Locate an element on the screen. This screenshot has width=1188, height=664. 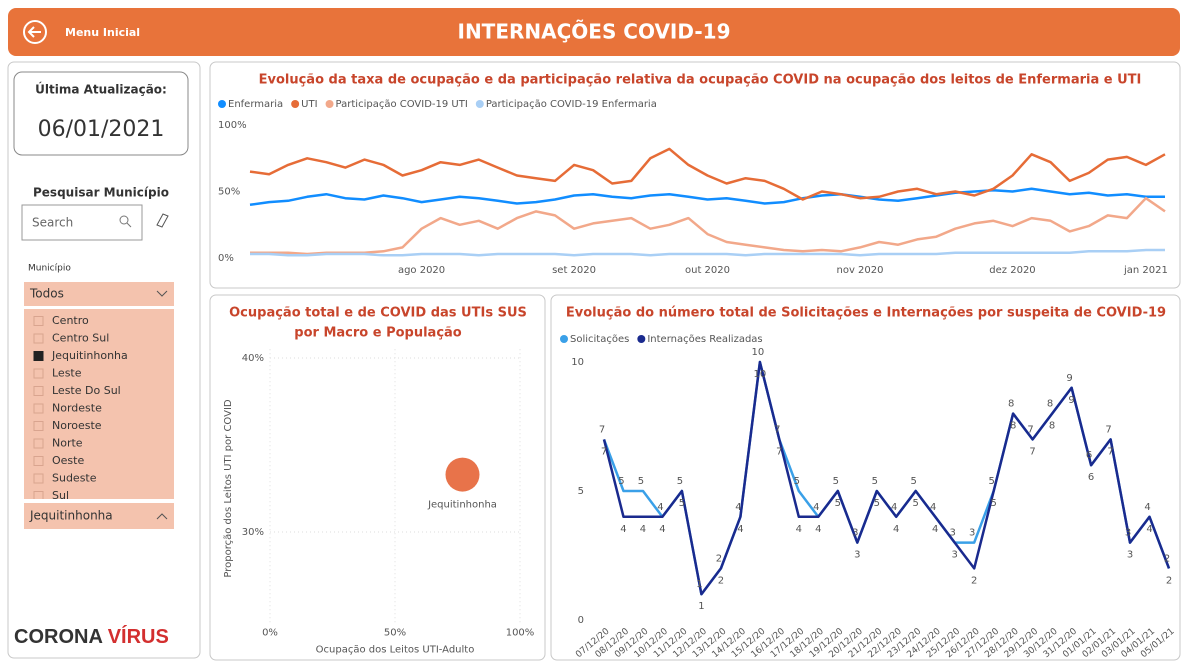
list-item: Oeste is located at coordinates (58, 460).